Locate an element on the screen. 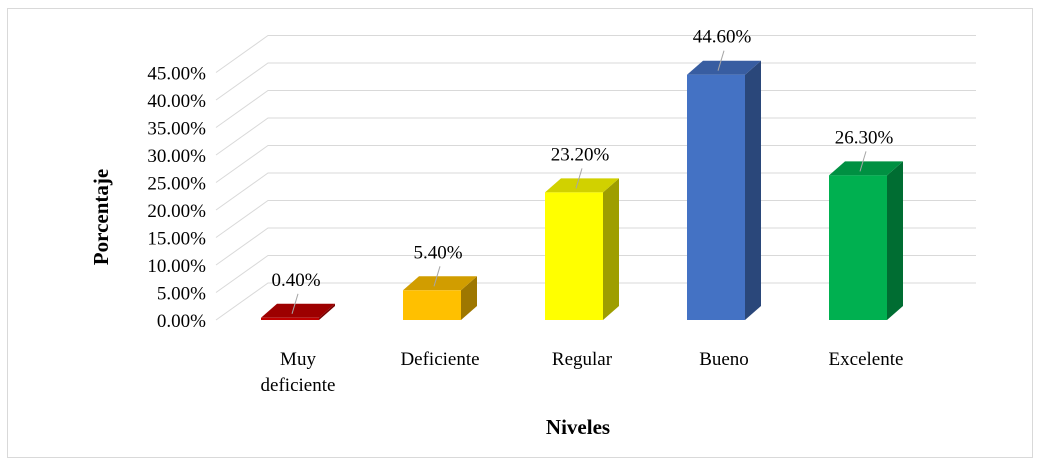 The image size is (1043, 468). y-tick-label: 25.00% is located at coordinates (176, 184).